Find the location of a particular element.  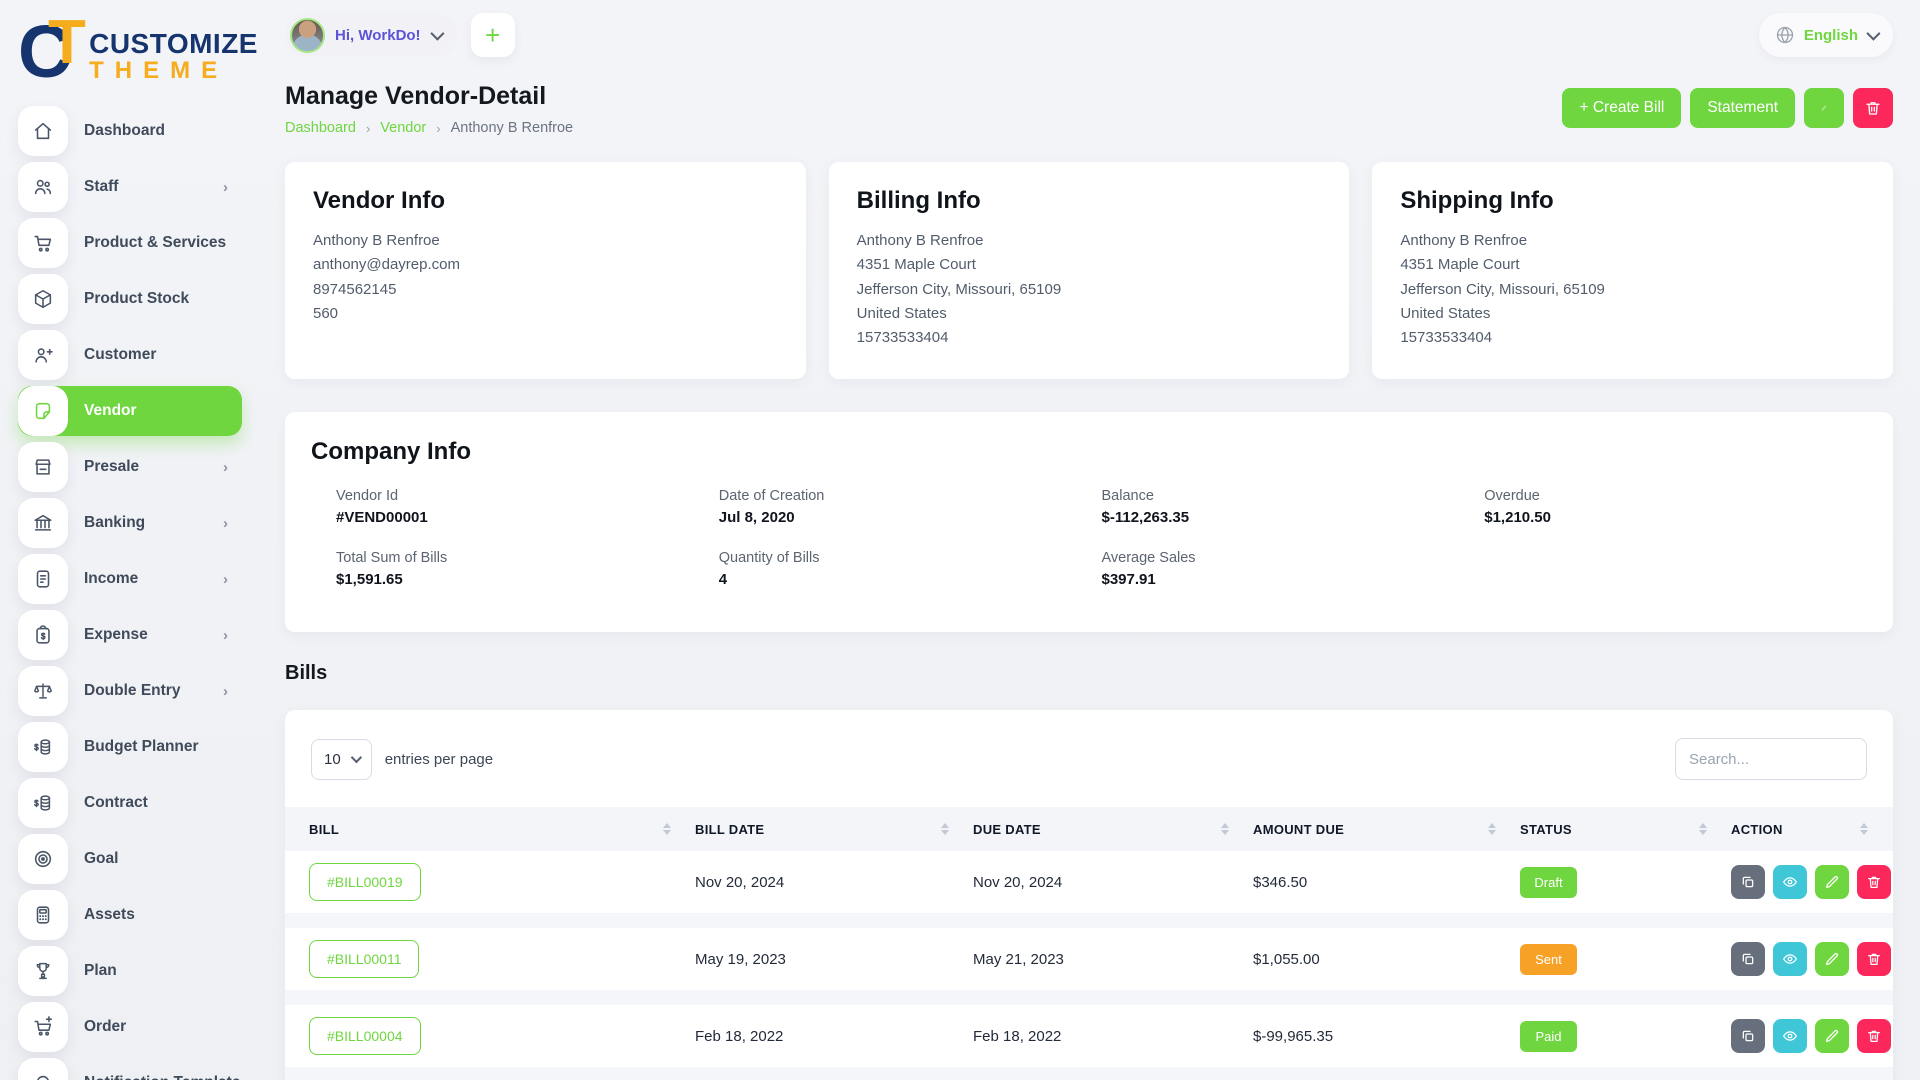

sidebar-item-notification-template: Notification Template is located at coordinates (130, 1069).